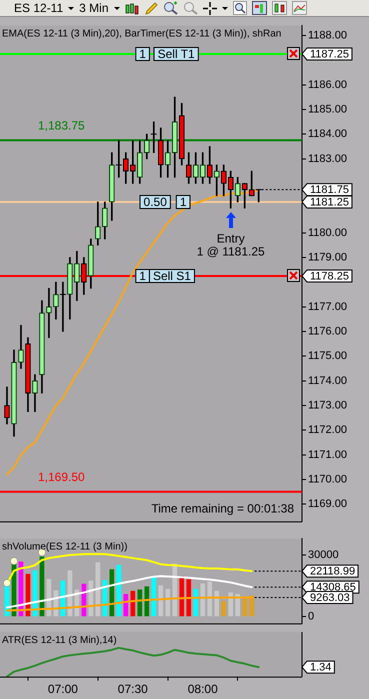  I want to click on chart-title: shVolume(ES 12-11 (3 Min)), so click(65, 546).